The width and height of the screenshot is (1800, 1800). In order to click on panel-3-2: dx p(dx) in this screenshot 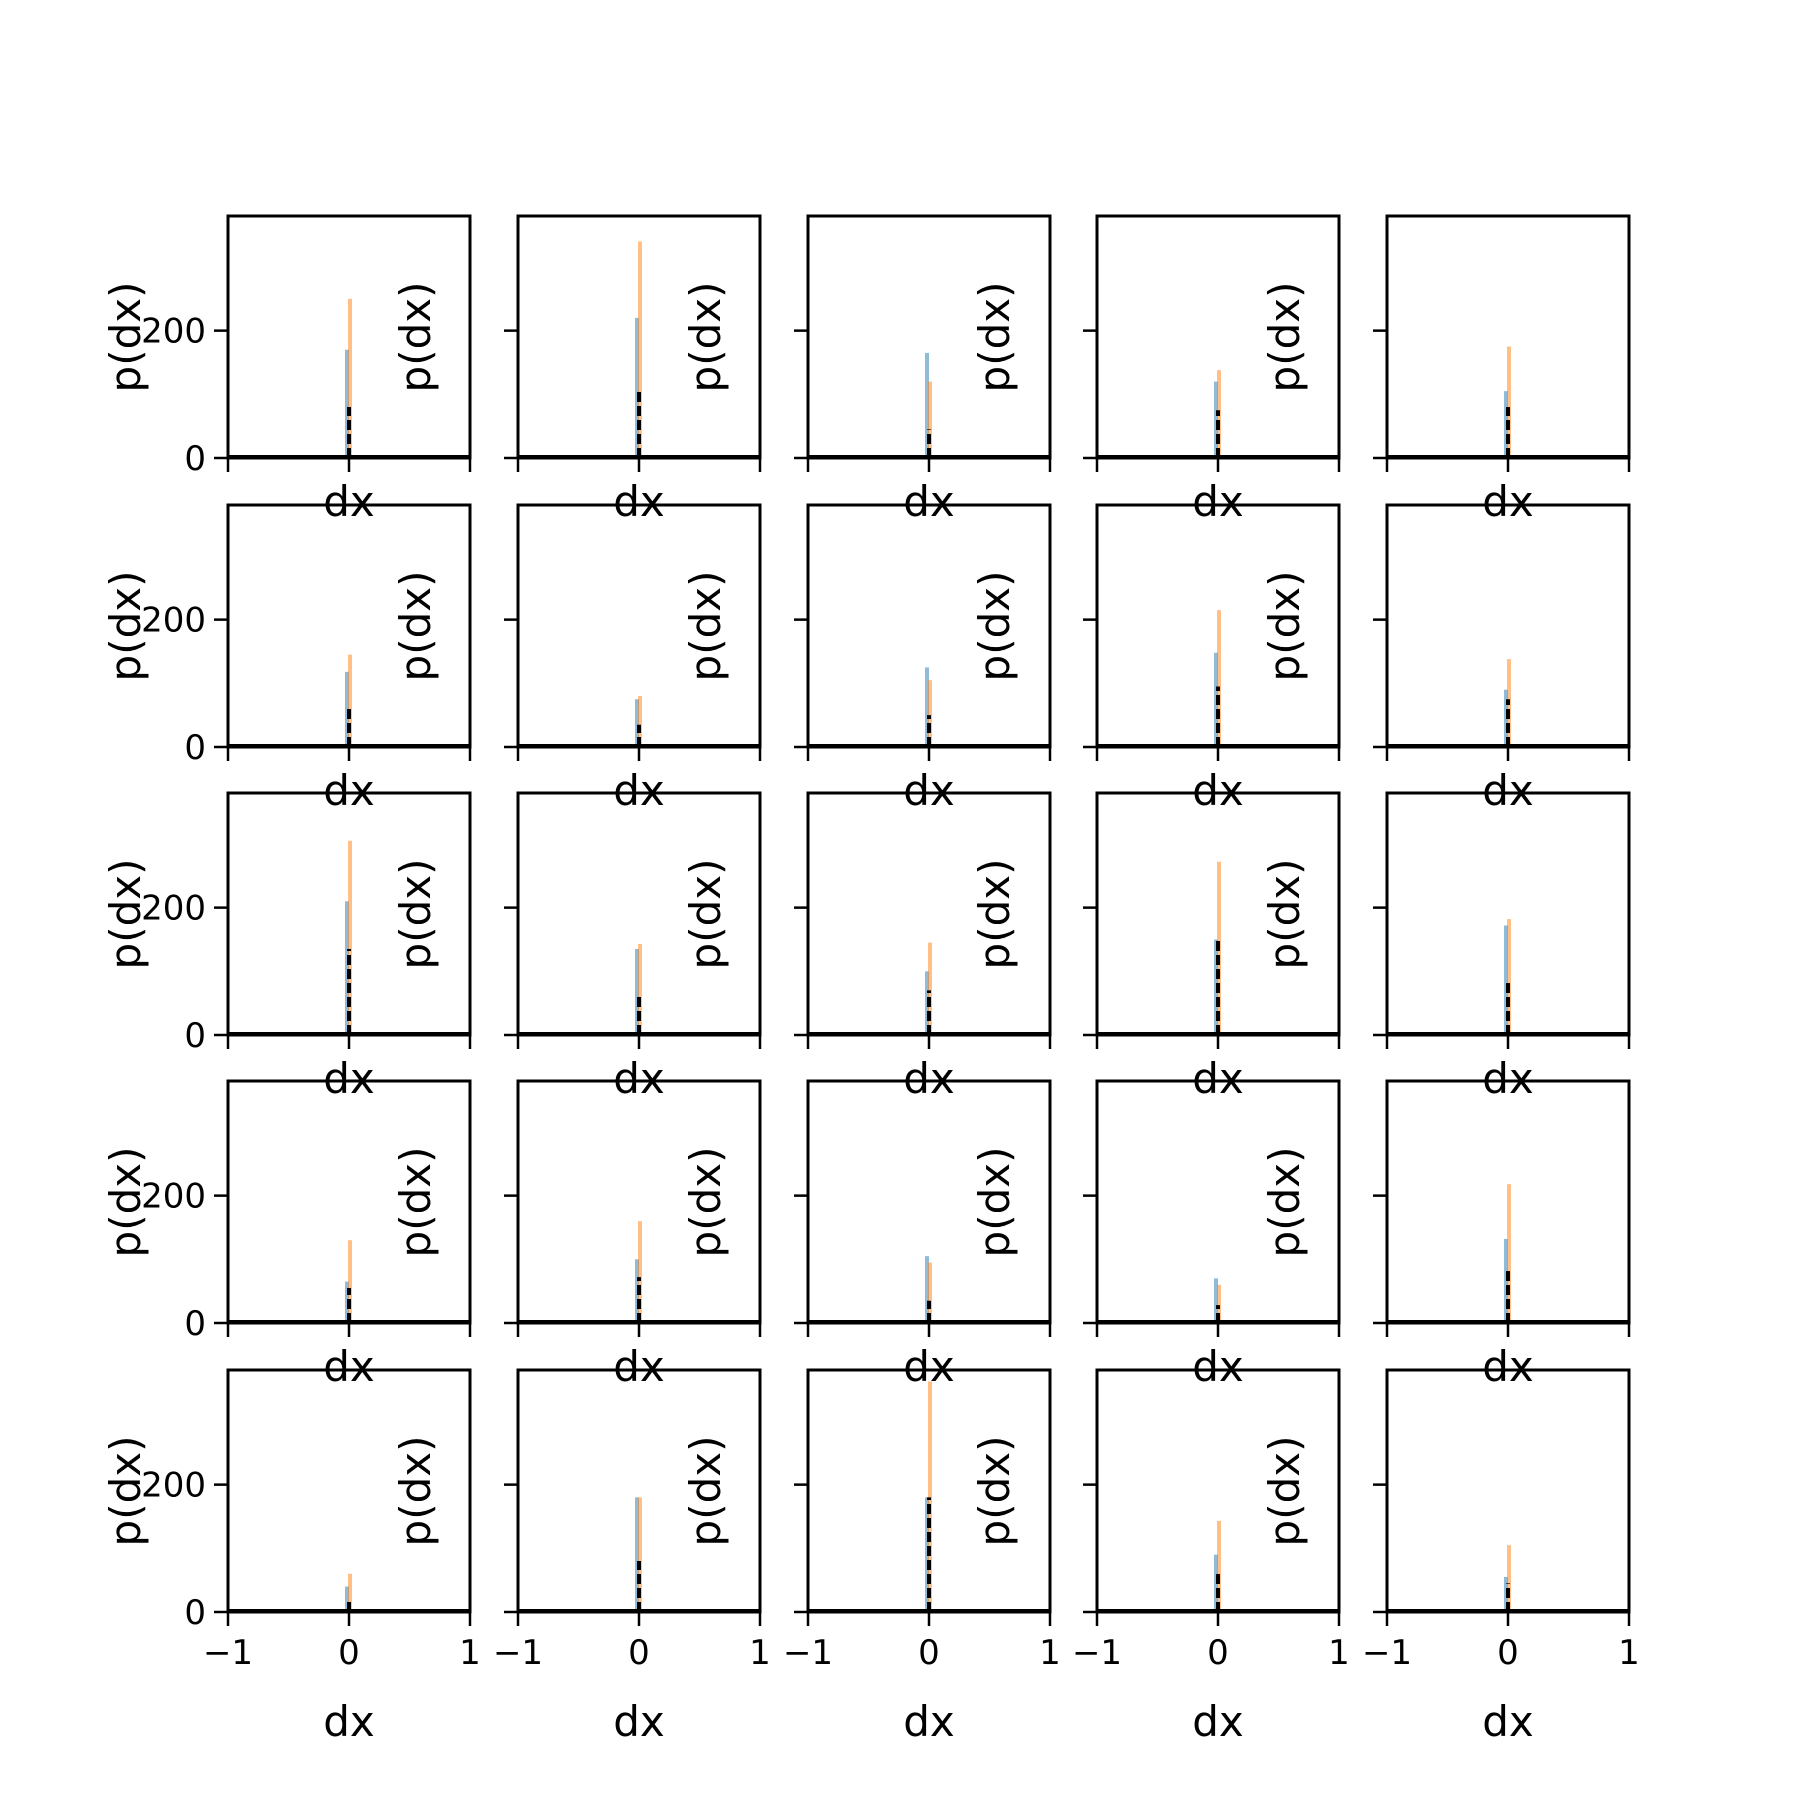, I will do `click(576, 947)`.